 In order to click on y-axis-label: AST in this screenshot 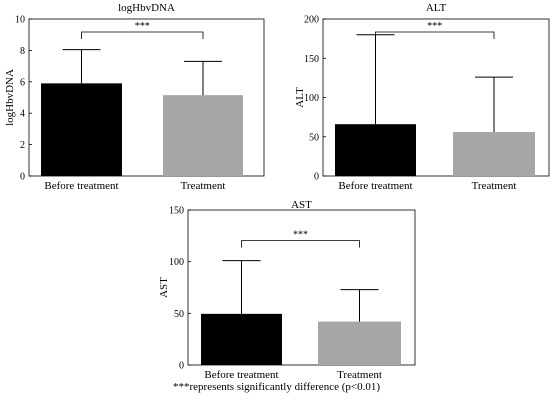, I will do `click(164, 287)`.